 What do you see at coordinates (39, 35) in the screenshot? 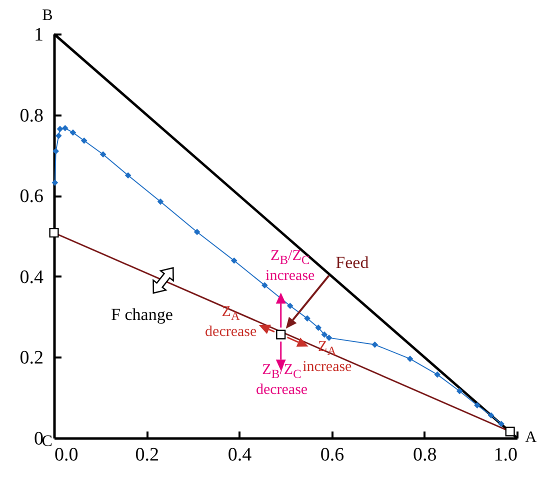
I see `y-tick-label: 1` at bounding box center [39, 35].